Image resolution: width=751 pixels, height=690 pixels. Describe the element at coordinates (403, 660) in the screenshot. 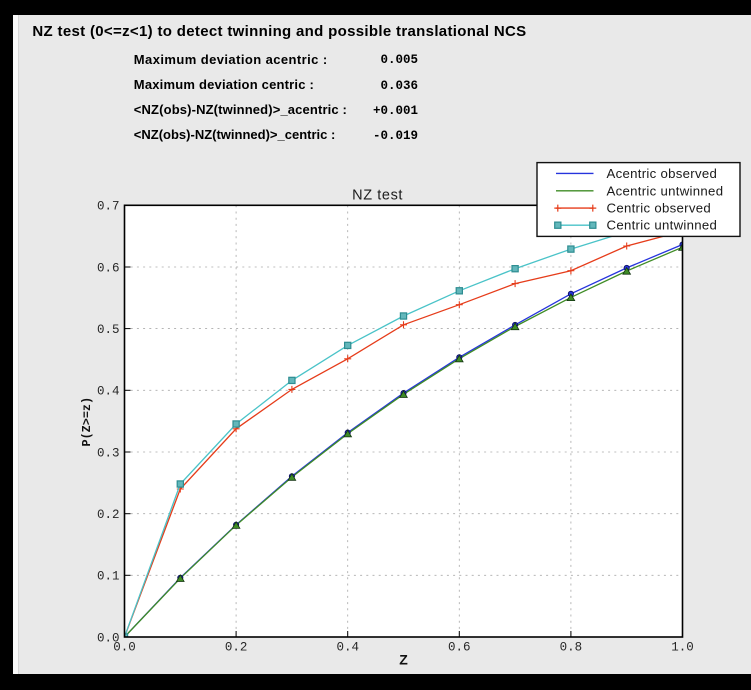

I see `svg-text: Z` at that location.